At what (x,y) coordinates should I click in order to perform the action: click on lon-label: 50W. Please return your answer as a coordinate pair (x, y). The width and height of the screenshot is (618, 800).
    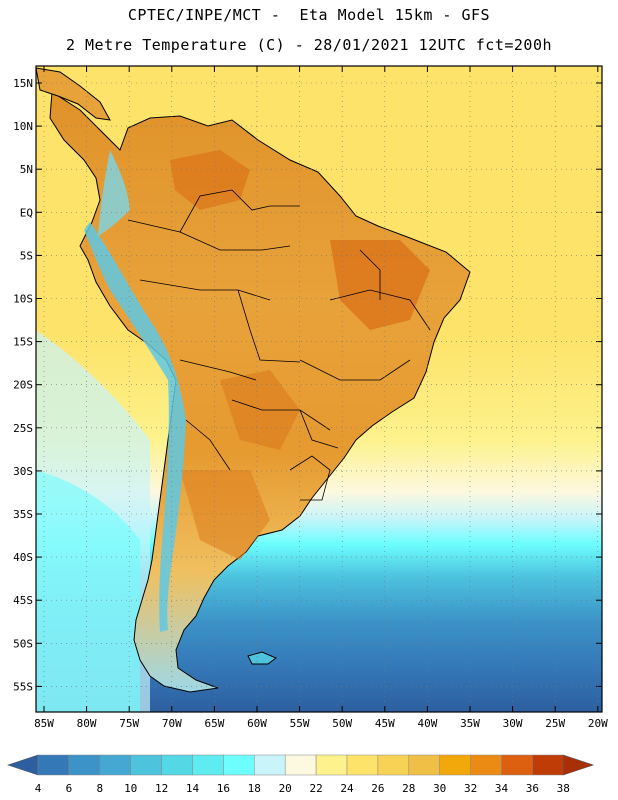
    Looking at the image, I should click on (342, 723).